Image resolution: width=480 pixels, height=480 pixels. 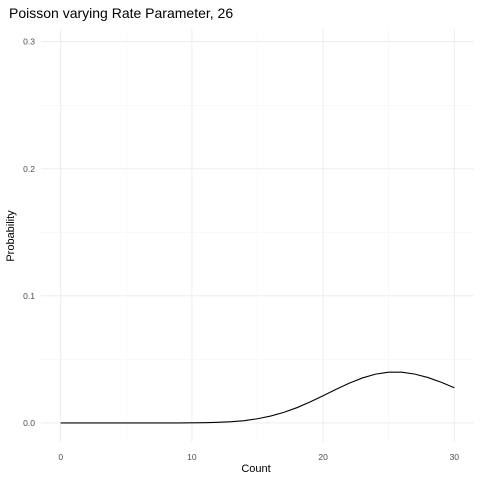 I want to click on y-tick-label: 0.1, so click(x=29, y=296).